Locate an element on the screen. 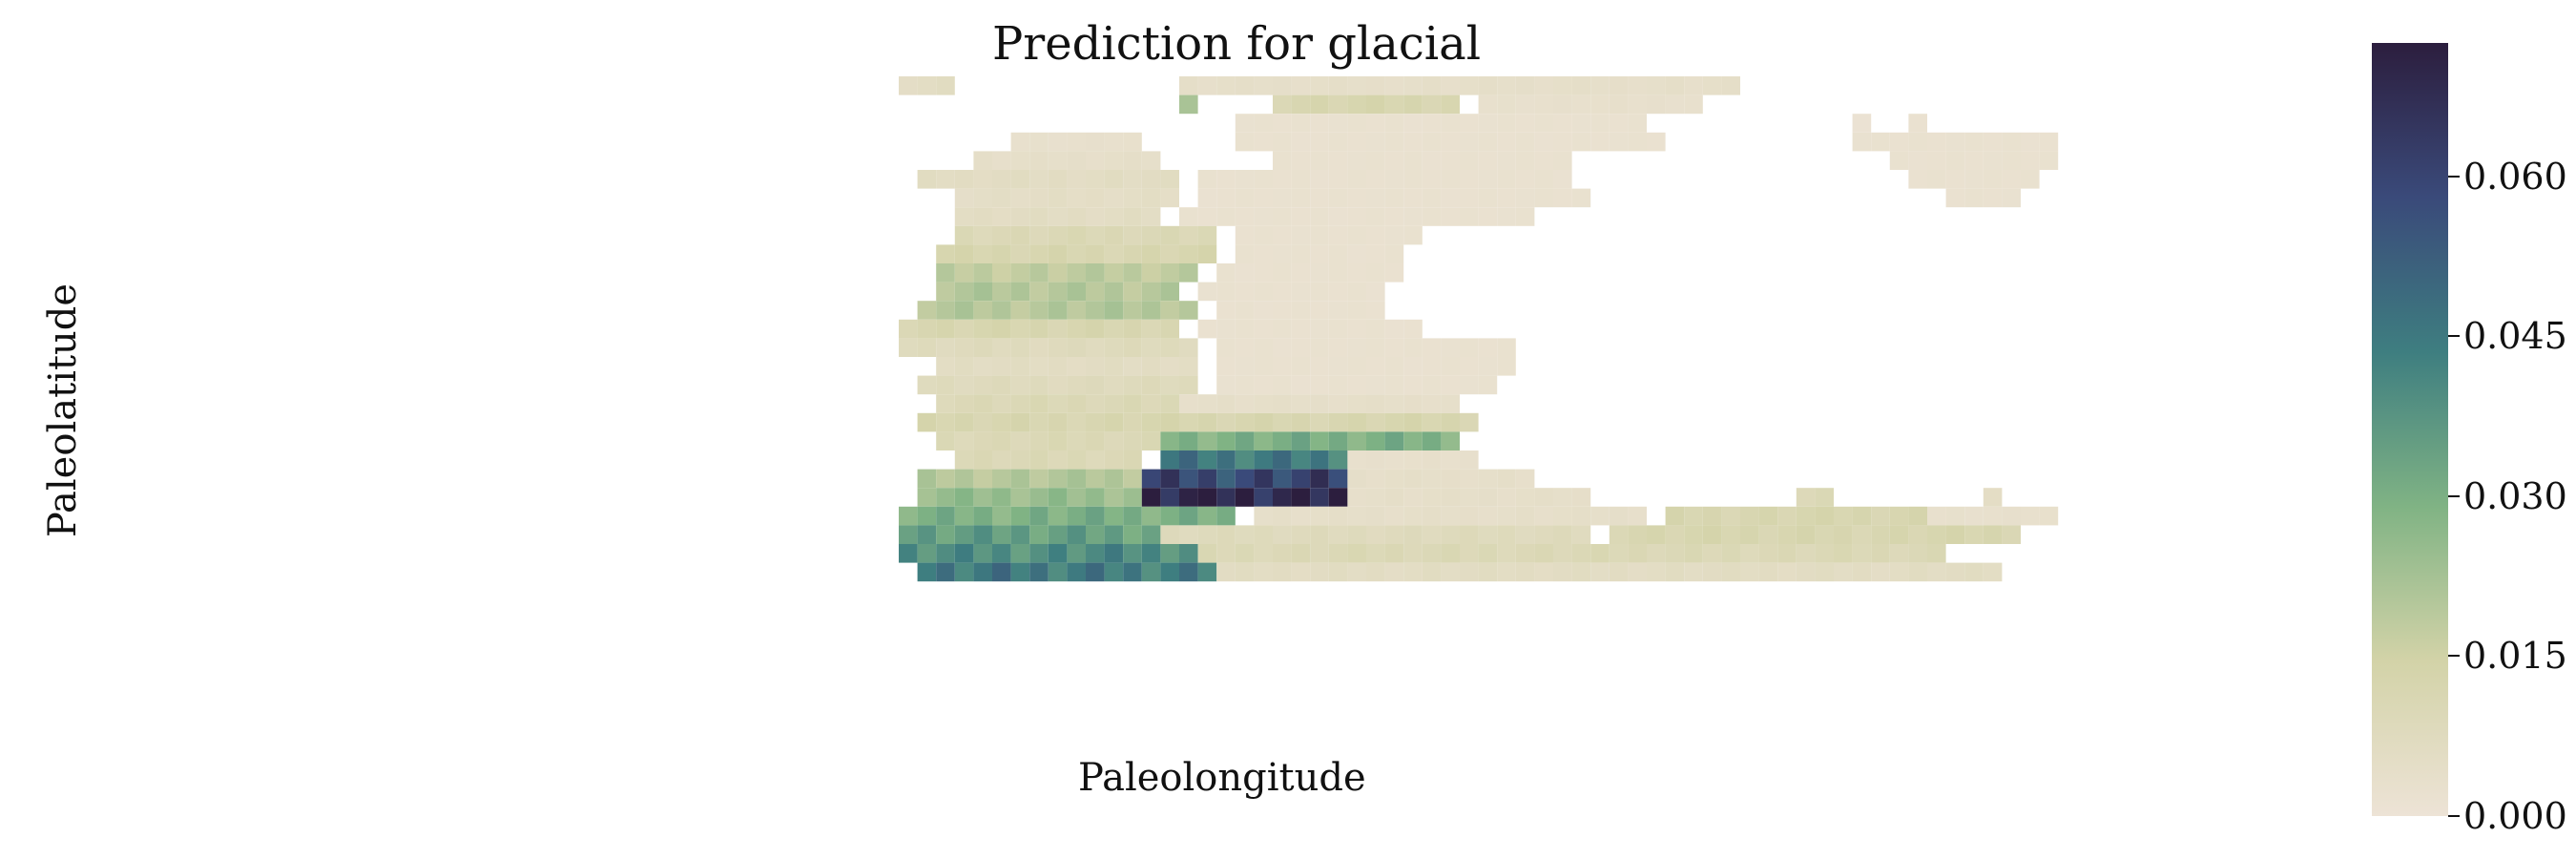 Image resolution: width=2576 pixels, height=859 pixels. colorbar-tick-label: 0.015 is located at coordinates (2515, 656).